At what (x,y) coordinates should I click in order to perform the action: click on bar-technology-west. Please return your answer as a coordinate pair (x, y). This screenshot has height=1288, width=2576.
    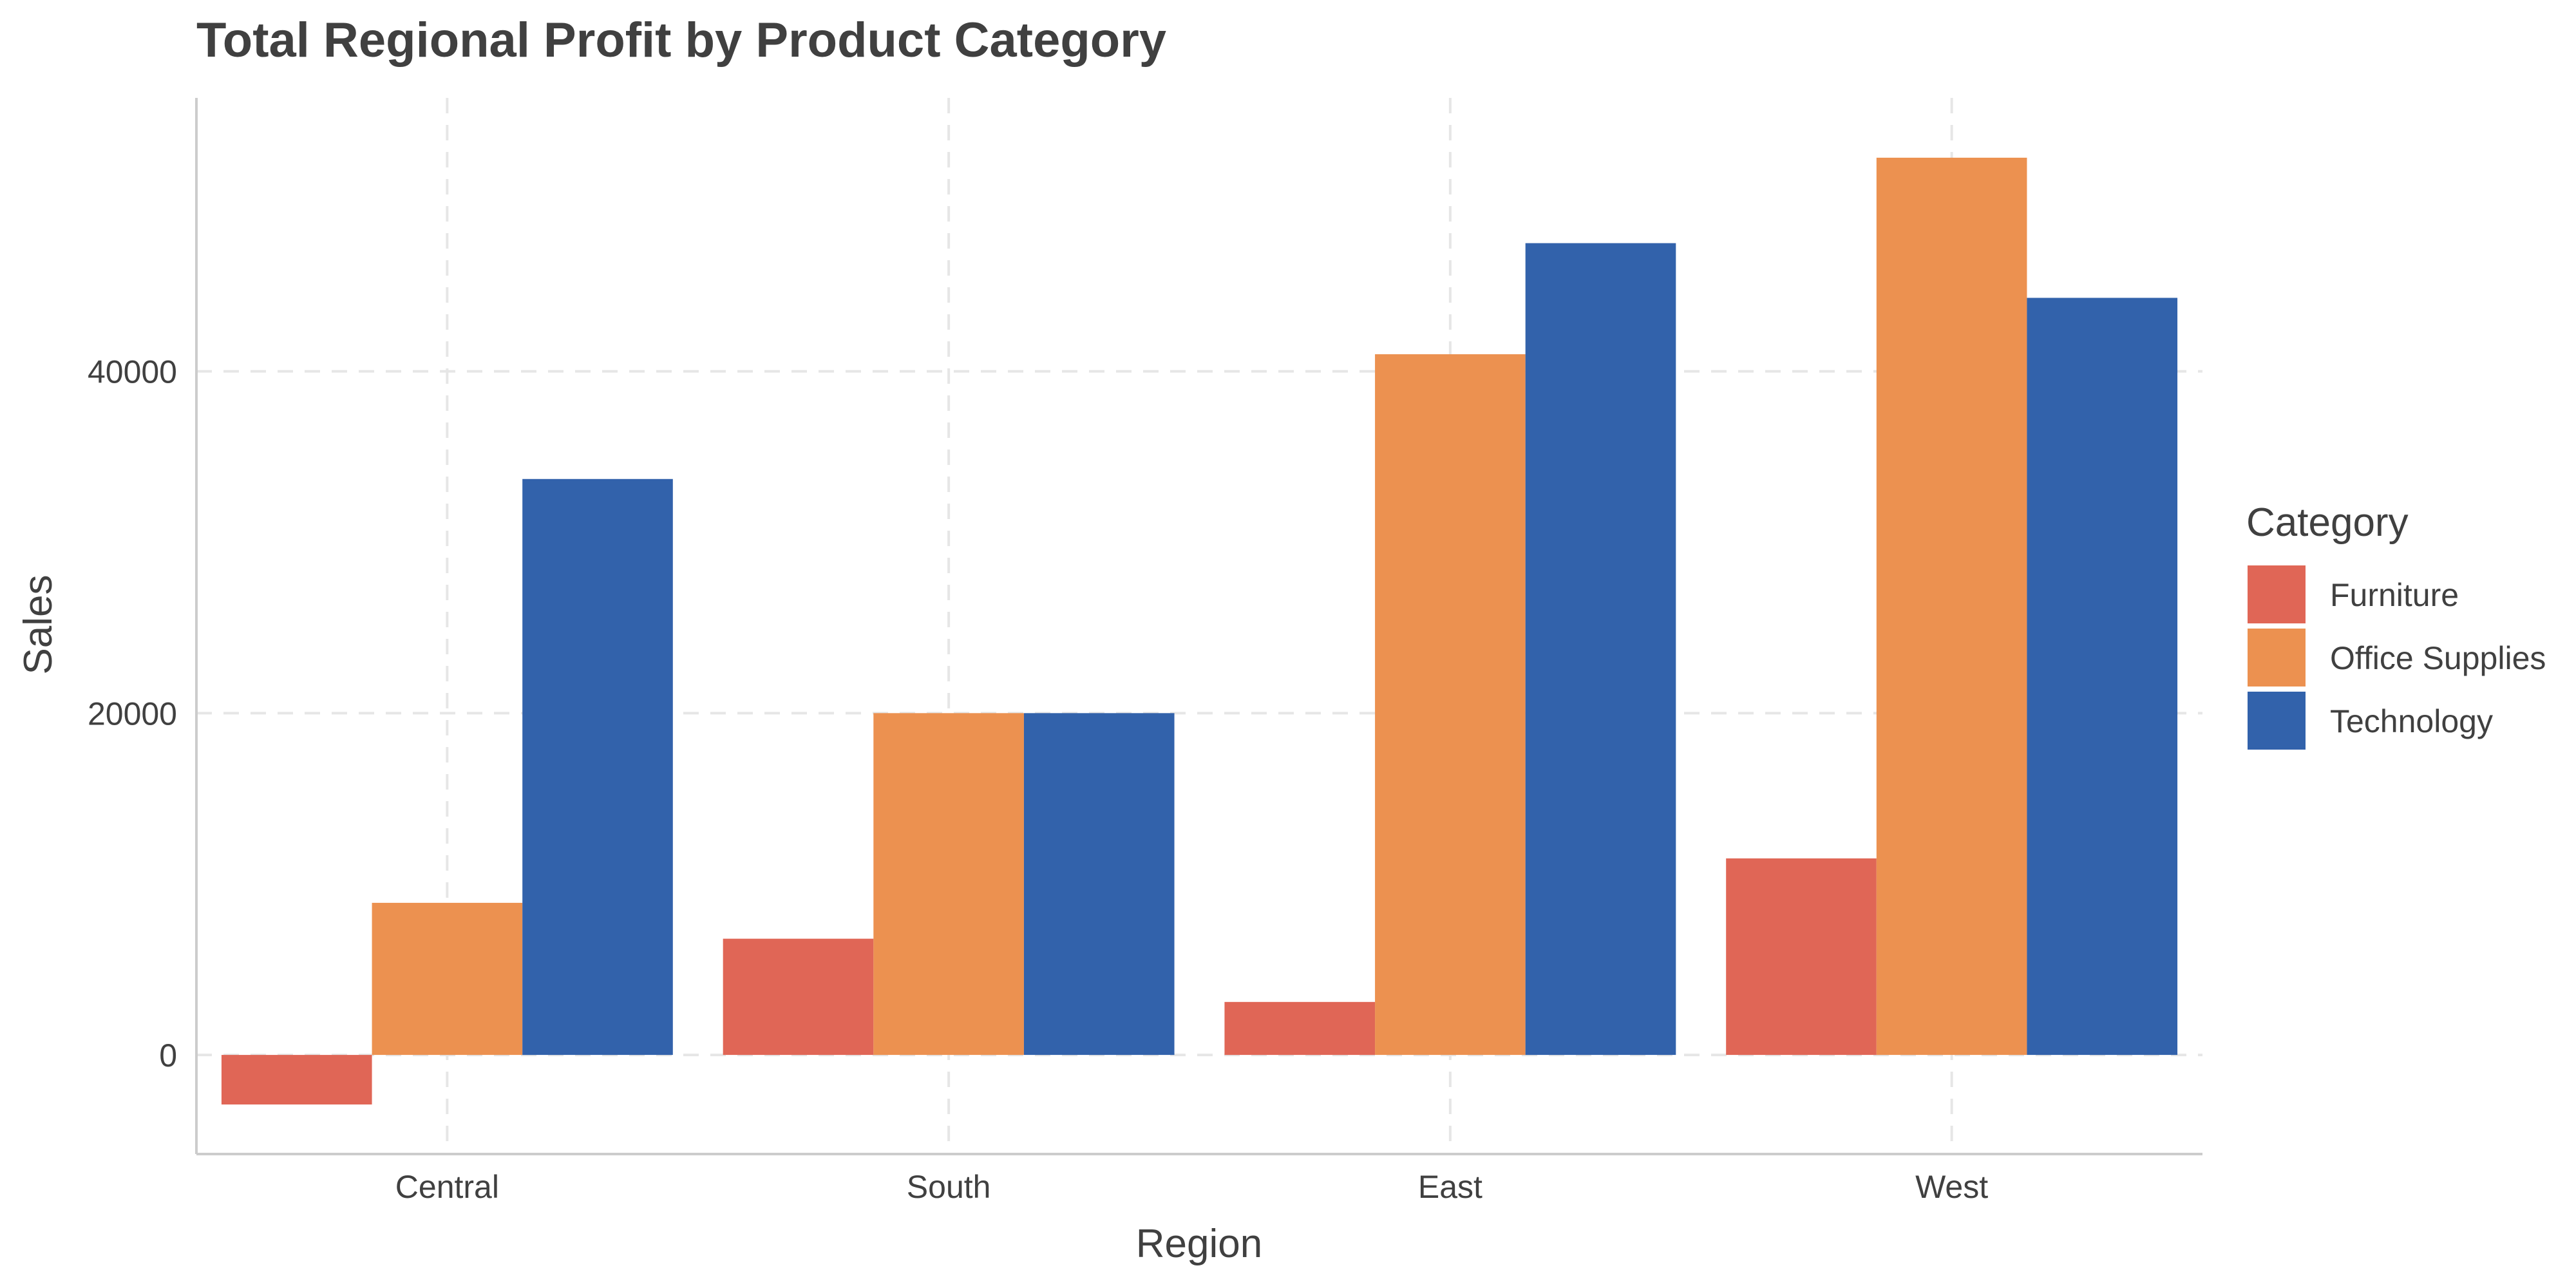
    Looking at the image, I should click on (2103, 677).